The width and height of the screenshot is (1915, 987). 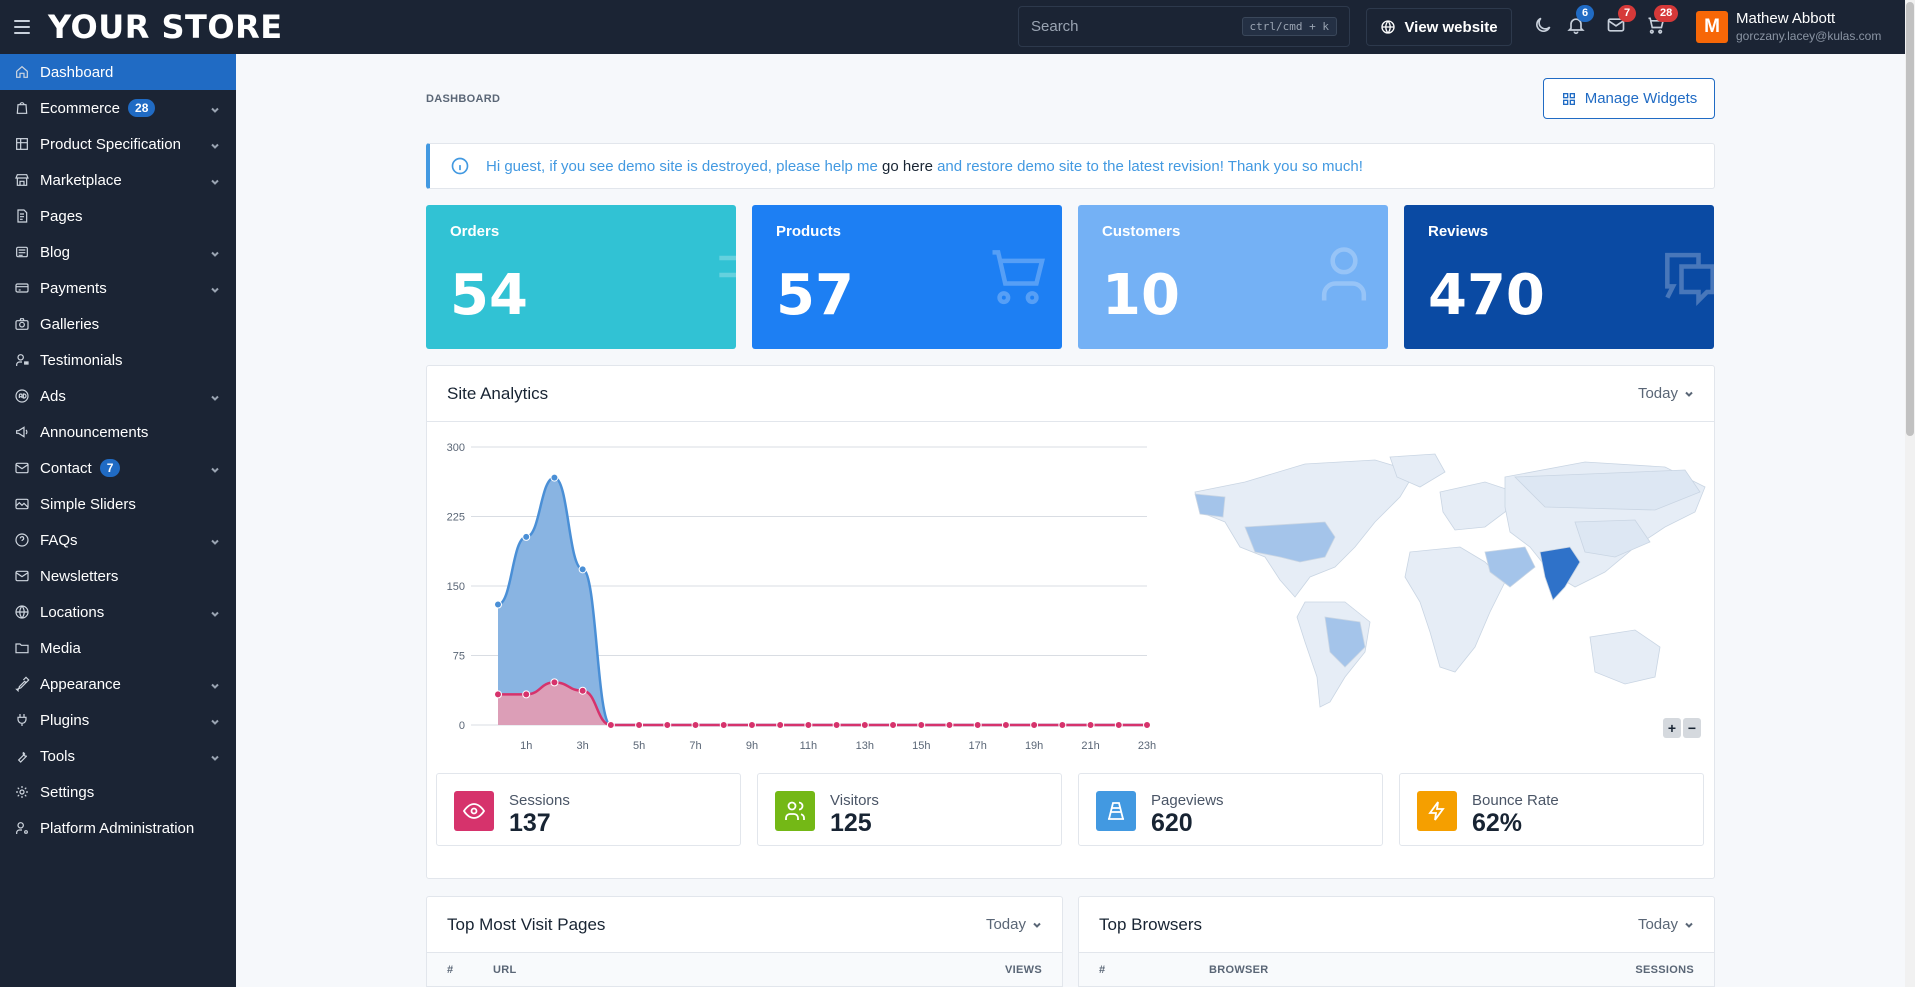 I want to click on visitors-label: Visitors, so click(x=854, y=800).